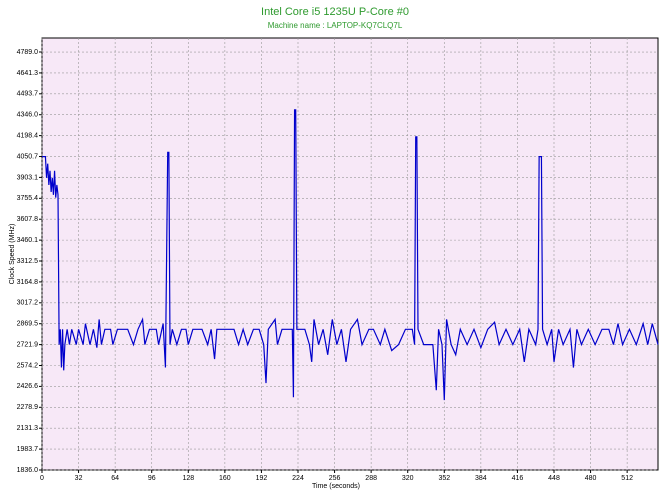 Image resolution: width=670 pixels, height=502 pixels. What do you see at coordinates (28, 198) in the screenshot?
I see `y-tick-label: 3755.4` at bounding box center [28, 198].